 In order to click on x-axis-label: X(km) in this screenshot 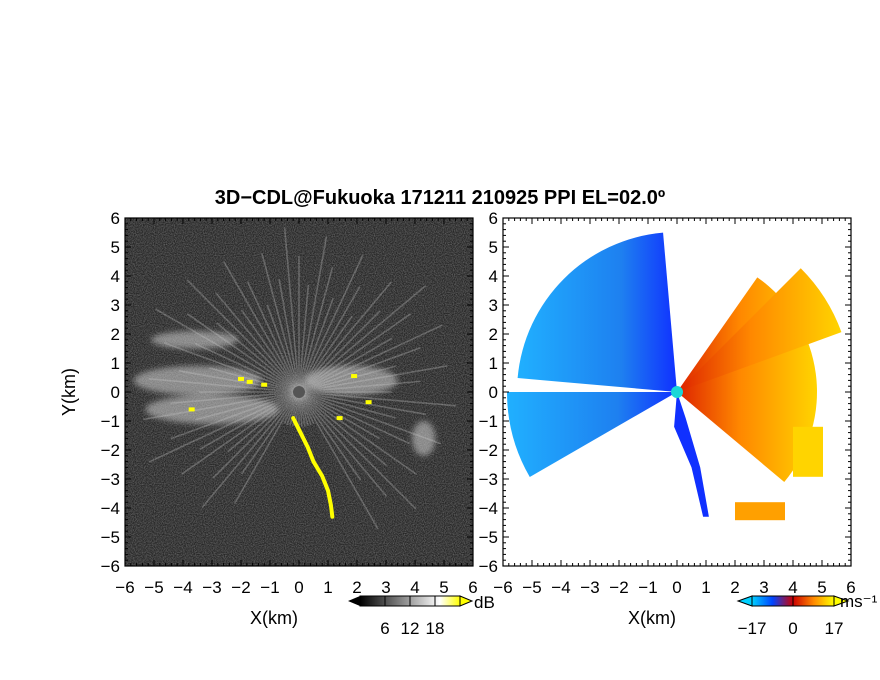, I will do `click(652, 618)`.